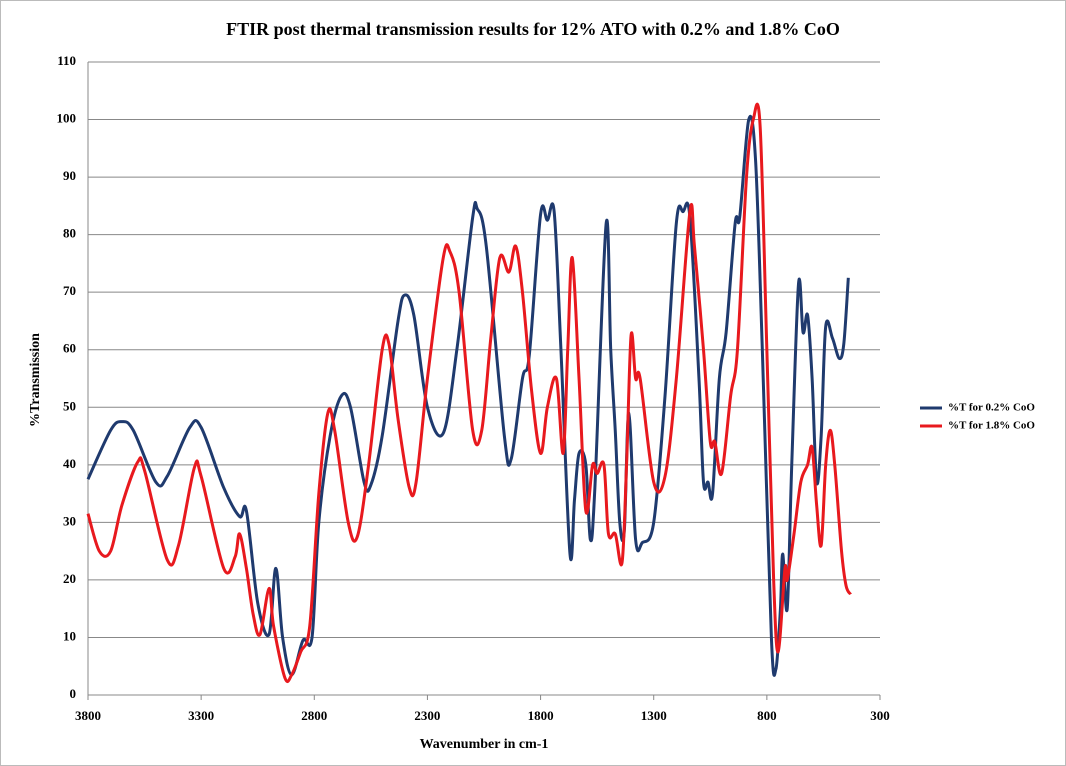 Image resolution: width=1066 pixels, height=766 pixels. Describe the element at coordinates (991, 408) in the screenshot. I see `legend-label: %T for 0.2% CoO` at that location.